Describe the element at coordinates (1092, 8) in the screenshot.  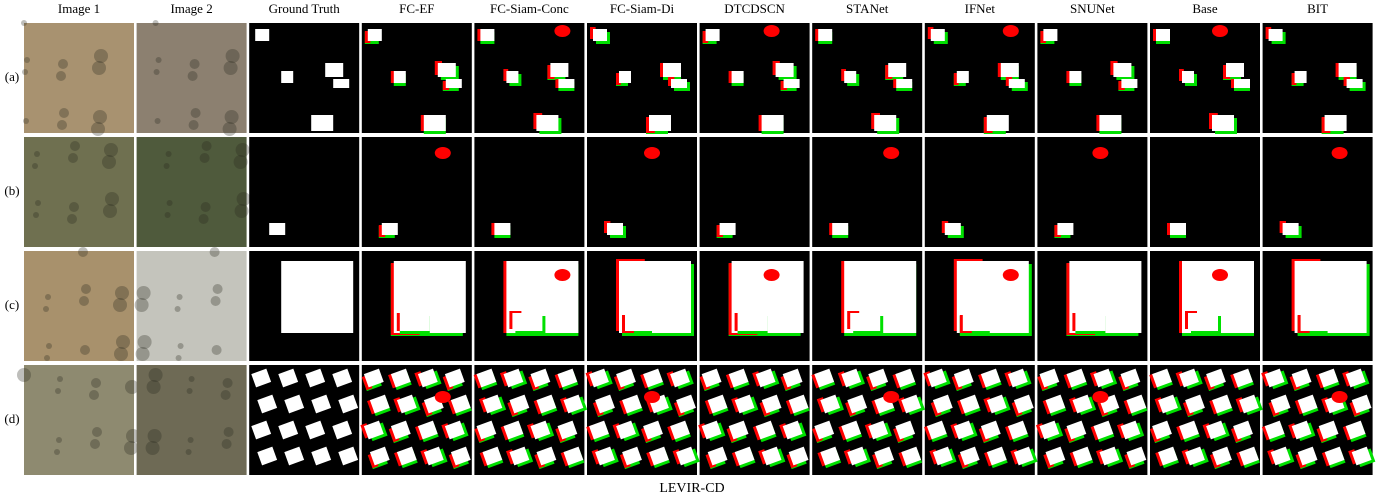
I see `column-header: SNUNet` at that location.